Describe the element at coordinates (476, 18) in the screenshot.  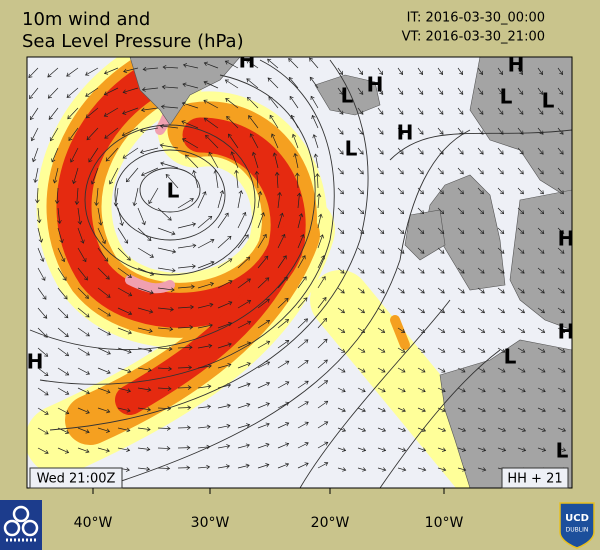
I see `initial-time: IT: 2016-03-30_00:00` at that location.